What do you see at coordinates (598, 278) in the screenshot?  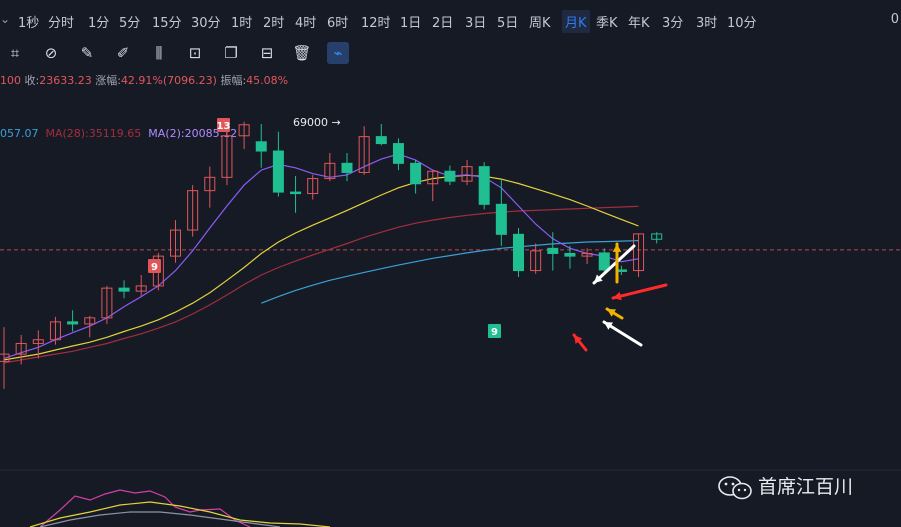 I see `white-arrow-upper-head` at bounding box center [598, 278].